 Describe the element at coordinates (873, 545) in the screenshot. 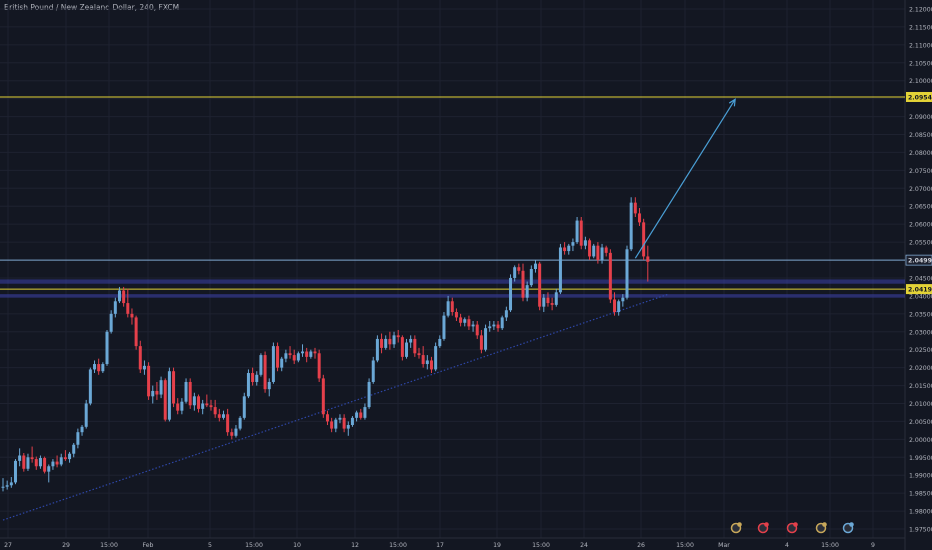

I see `x-tick-label: 9` at that location.